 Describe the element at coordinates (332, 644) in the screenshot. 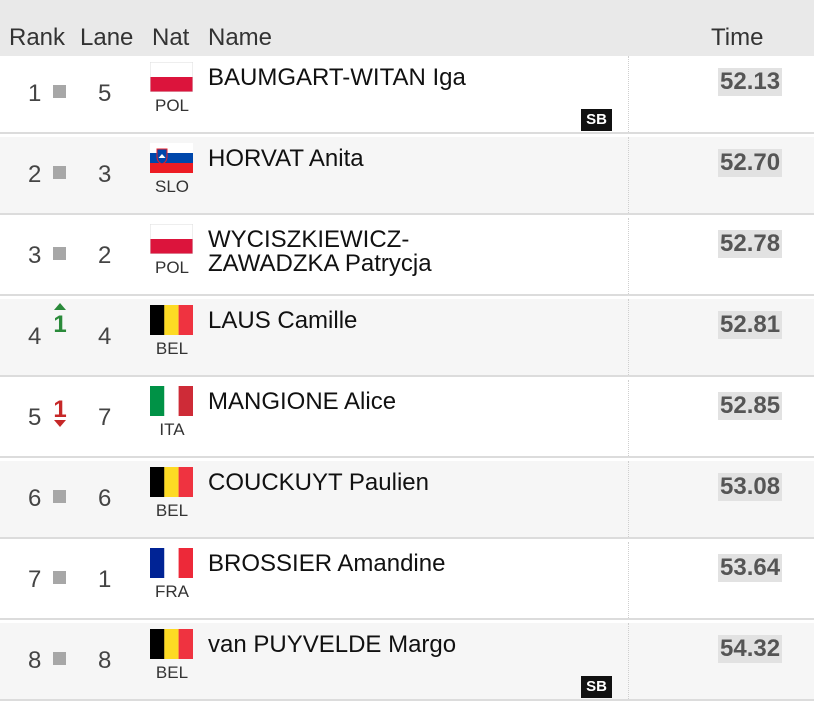

I see `athlete-name: van PUYVELDE Margo` at that location.